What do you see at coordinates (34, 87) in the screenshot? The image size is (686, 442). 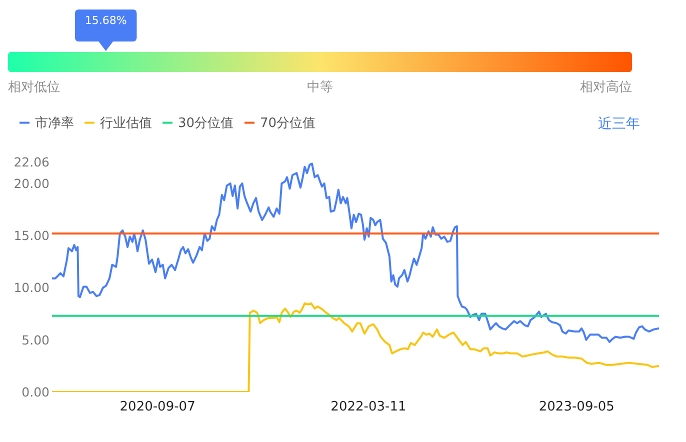 I see `text: 相对低位` at bounding box center [34, 87].